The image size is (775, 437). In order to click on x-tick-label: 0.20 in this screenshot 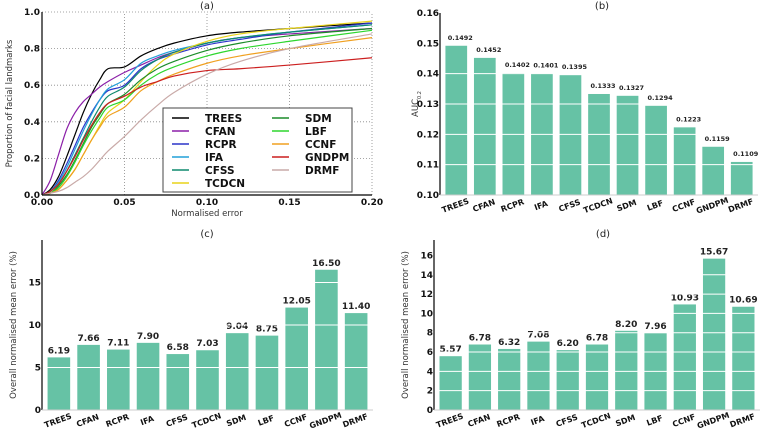, I will do `click(372, 203)`.